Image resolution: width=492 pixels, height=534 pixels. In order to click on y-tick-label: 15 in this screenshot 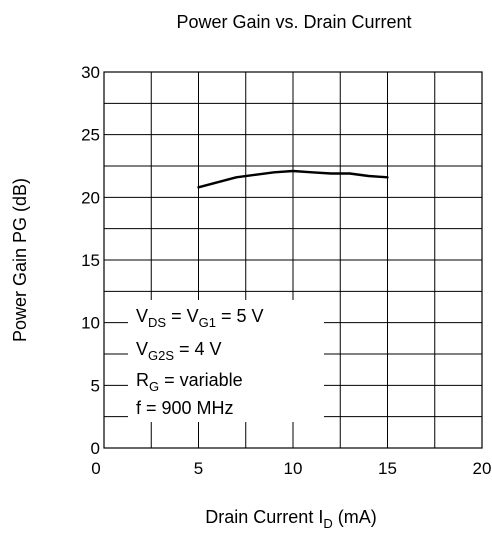, I will do `click(90, 260)`.